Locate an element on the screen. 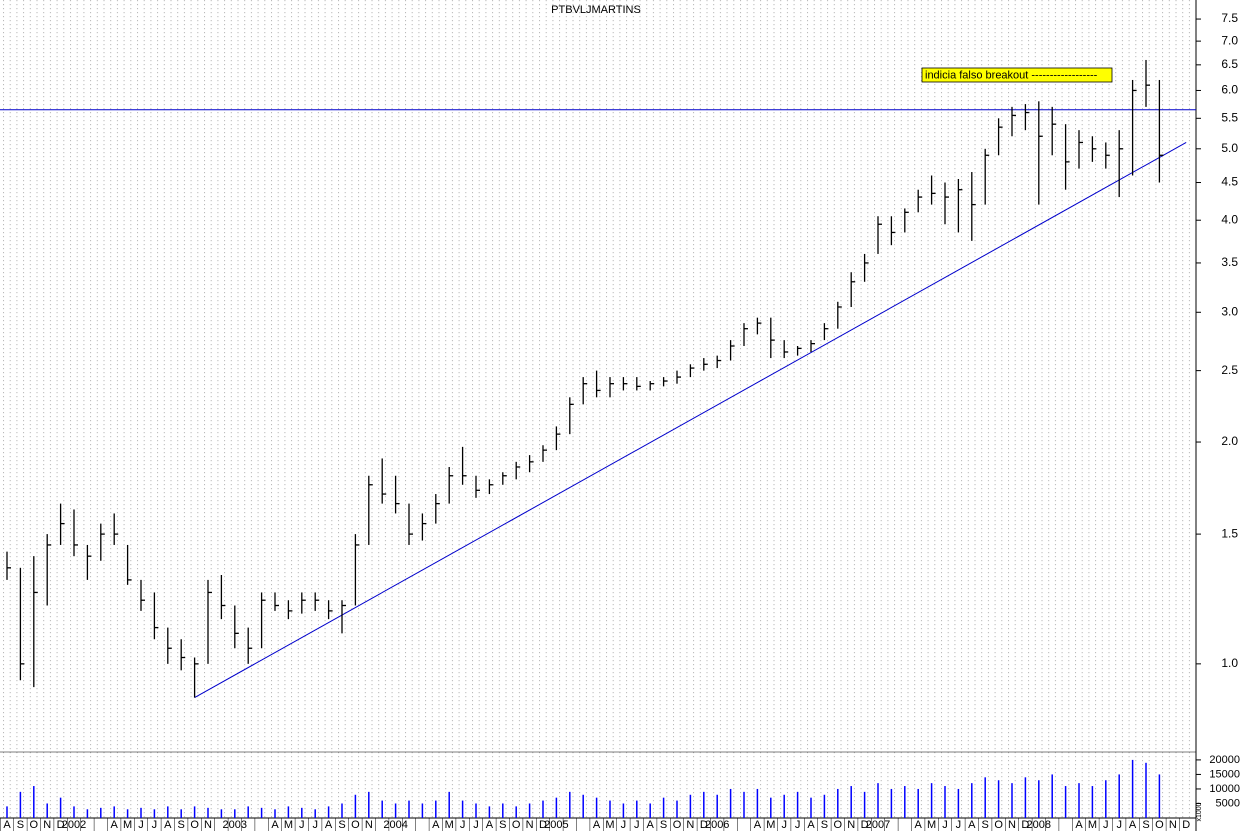 The height and width of the screenshot is (831, 1242). y-tick-label: 5.5 is located at coordinates (1229, 117).